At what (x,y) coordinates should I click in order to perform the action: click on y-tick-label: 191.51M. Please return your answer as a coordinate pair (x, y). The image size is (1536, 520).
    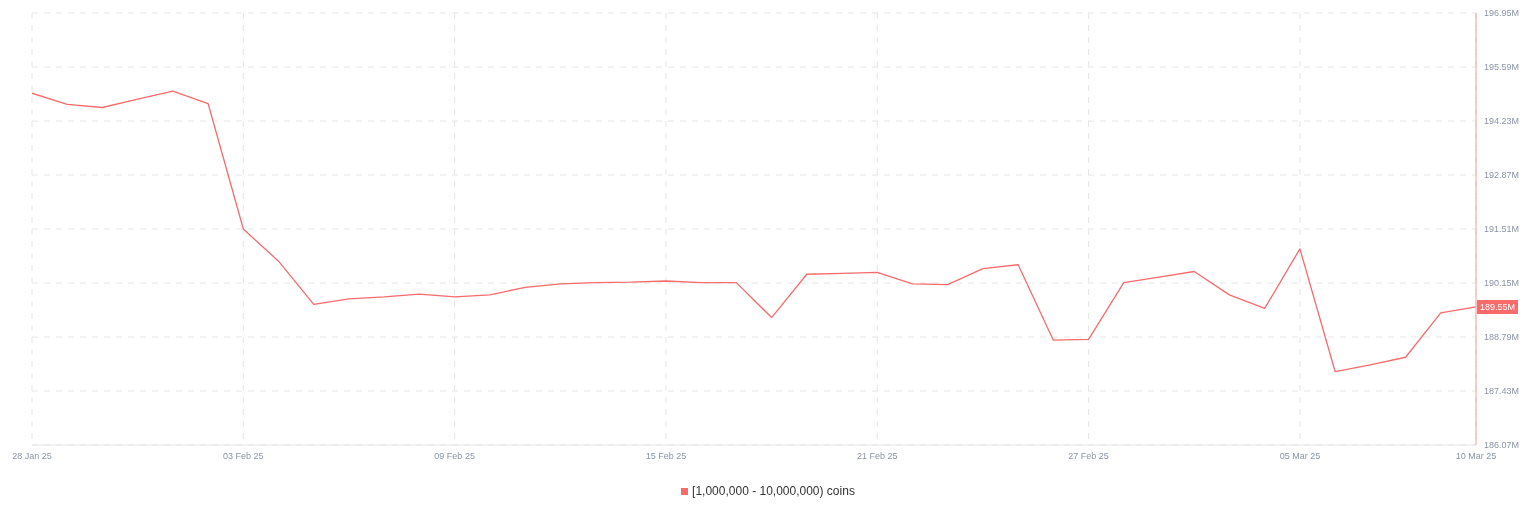
    Looking at the image, I should click on (1502, 229).